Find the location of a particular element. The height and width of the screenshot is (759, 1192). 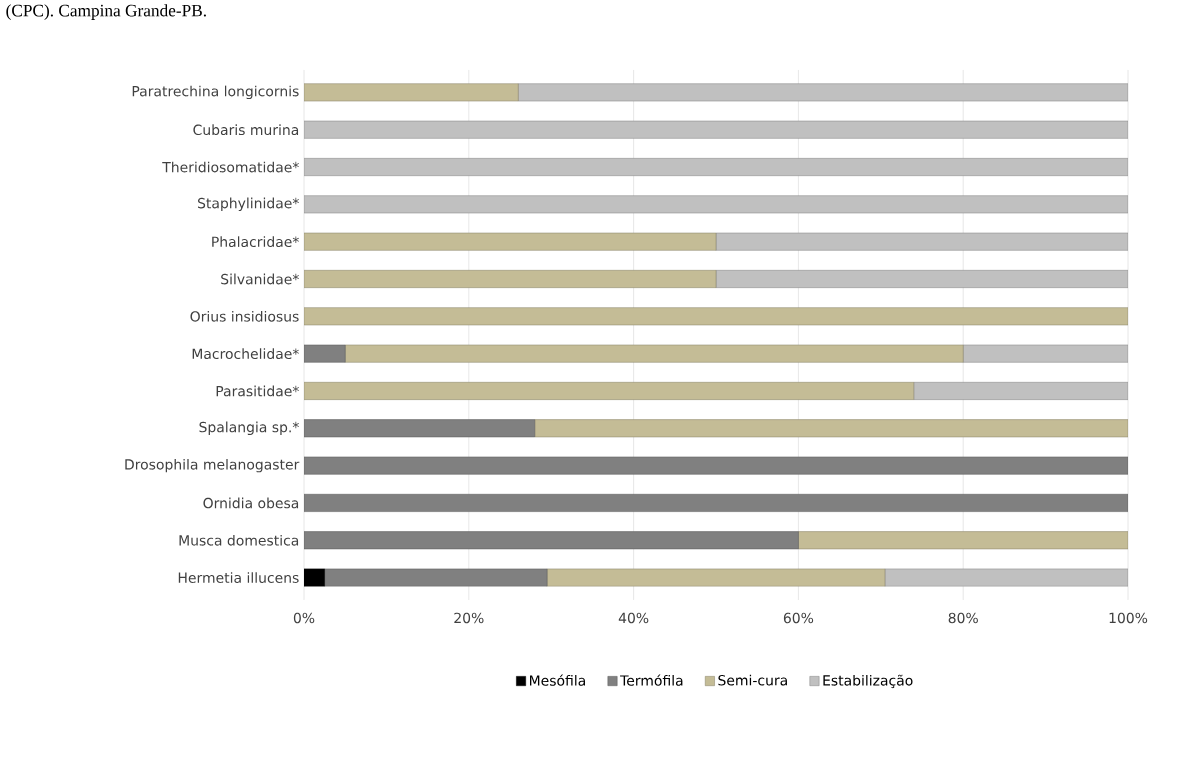

x-tick-label: 0% is located at coordinates (304, 618).